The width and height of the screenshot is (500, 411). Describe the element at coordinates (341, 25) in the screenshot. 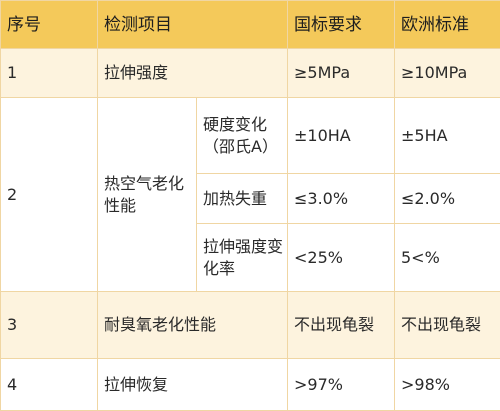

I see `header-national-requirement: 国标要求` at that location.